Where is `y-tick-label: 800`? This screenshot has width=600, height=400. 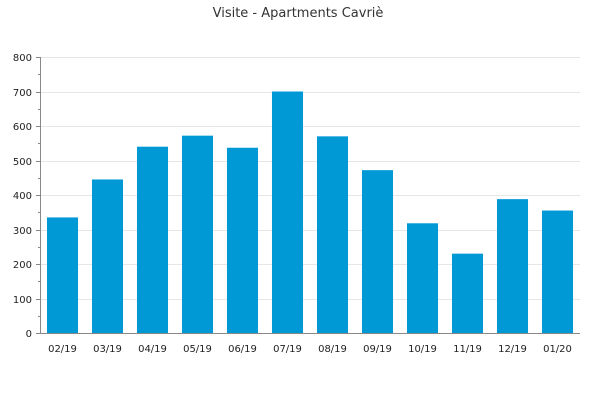 y-tick-label: 800 is located at coordinates (22, 58).